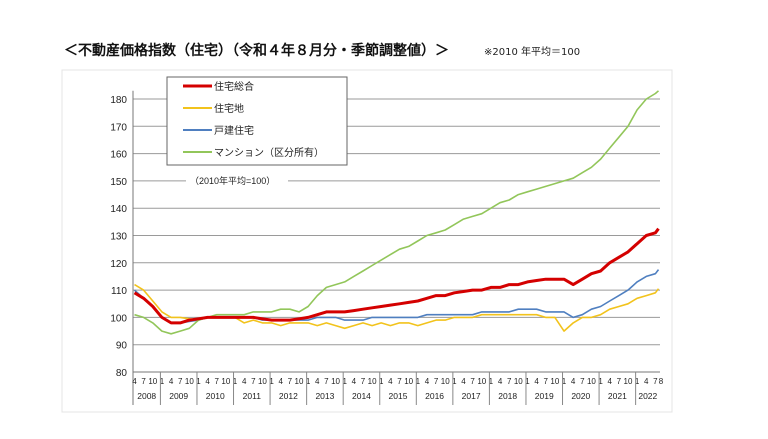 The width and height of the screenshot is (768, 439). I want to click on y-tick-label: 130, so click(118, 237).